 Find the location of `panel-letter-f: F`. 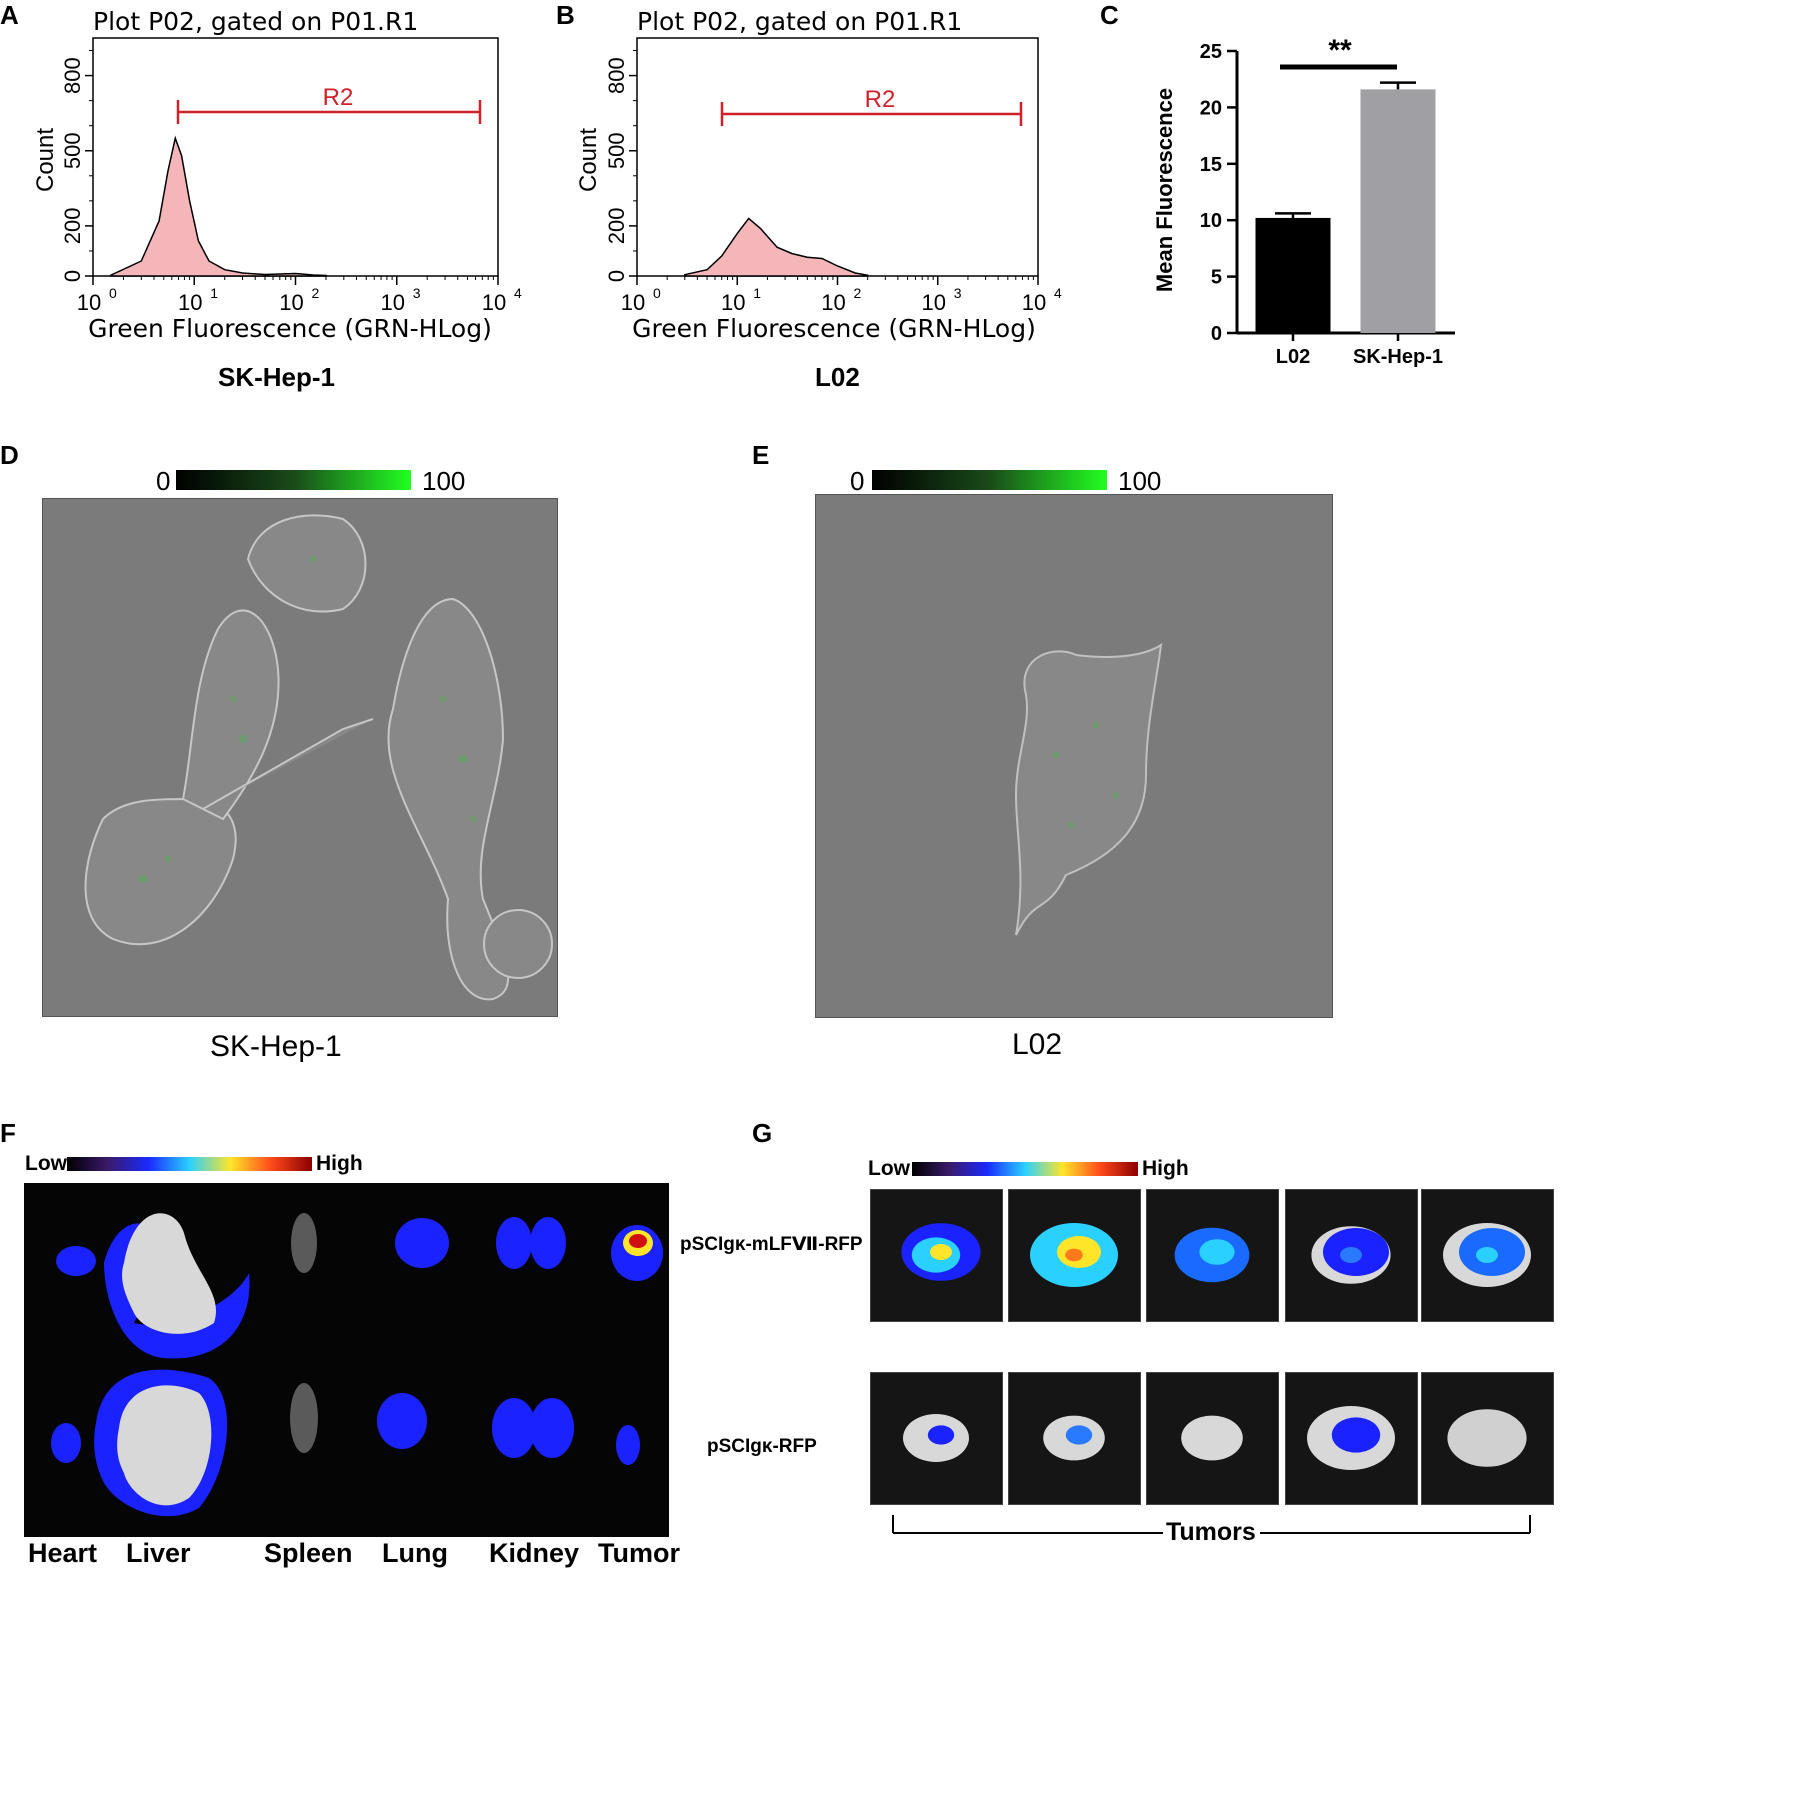

panel-letter-f: F is located at coordinates (8, 1133).